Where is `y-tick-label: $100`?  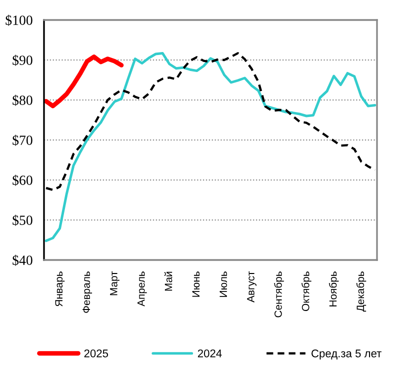 y-tick-label: $100 is located at coordinates (19, 20).